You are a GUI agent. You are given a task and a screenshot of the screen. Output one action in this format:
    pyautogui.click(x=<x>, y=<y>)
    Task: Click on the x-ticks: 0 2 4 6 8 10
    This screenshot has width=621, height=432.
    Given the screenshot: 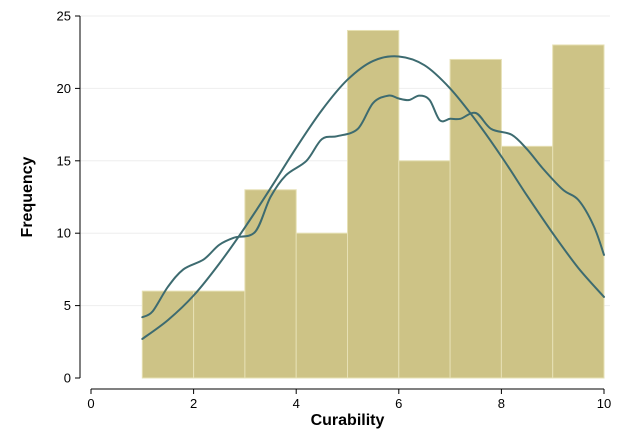 What is the action you would take?
    pyautogui.click(x=349, y=400)
    